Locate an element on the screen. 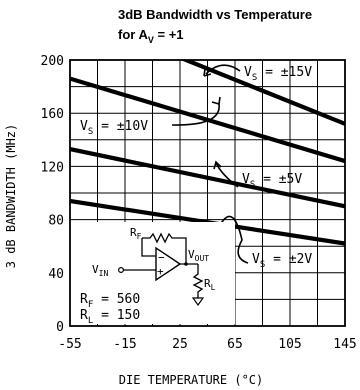  rl-label: RL is located at coordinates (210, 284).